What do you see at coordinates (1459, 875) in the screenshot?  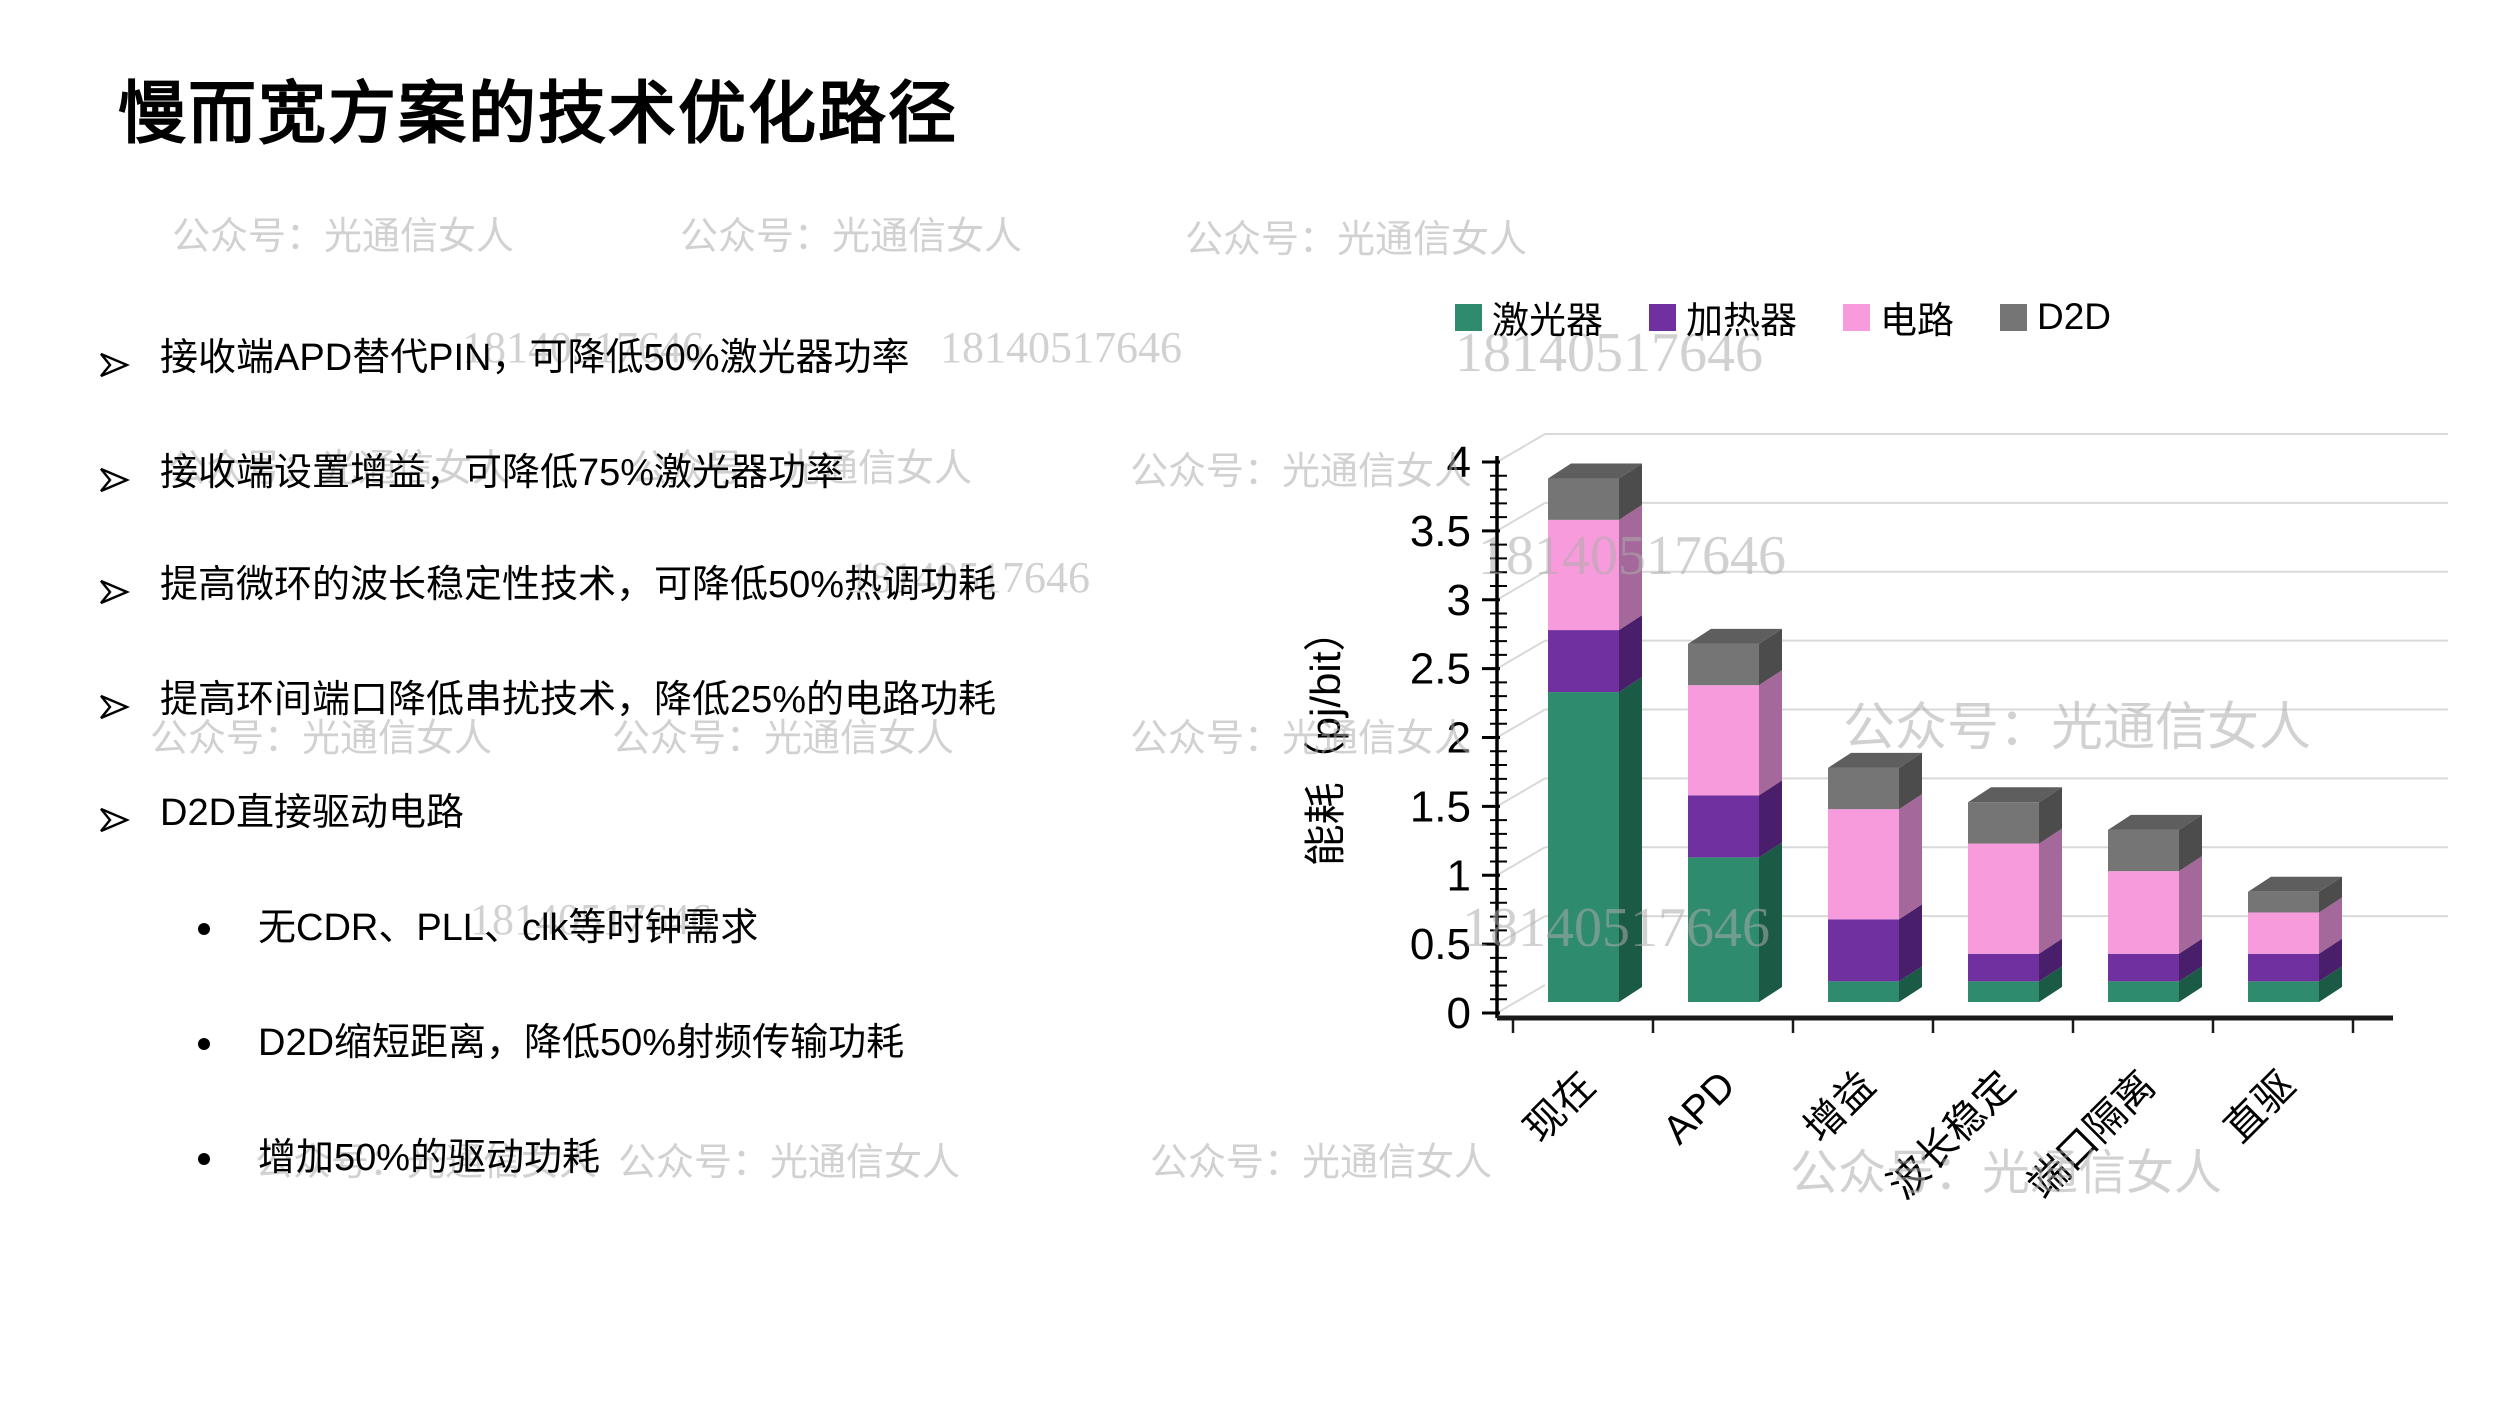 I see `y-tick-label: 1` at bounding box center [1459, 875].